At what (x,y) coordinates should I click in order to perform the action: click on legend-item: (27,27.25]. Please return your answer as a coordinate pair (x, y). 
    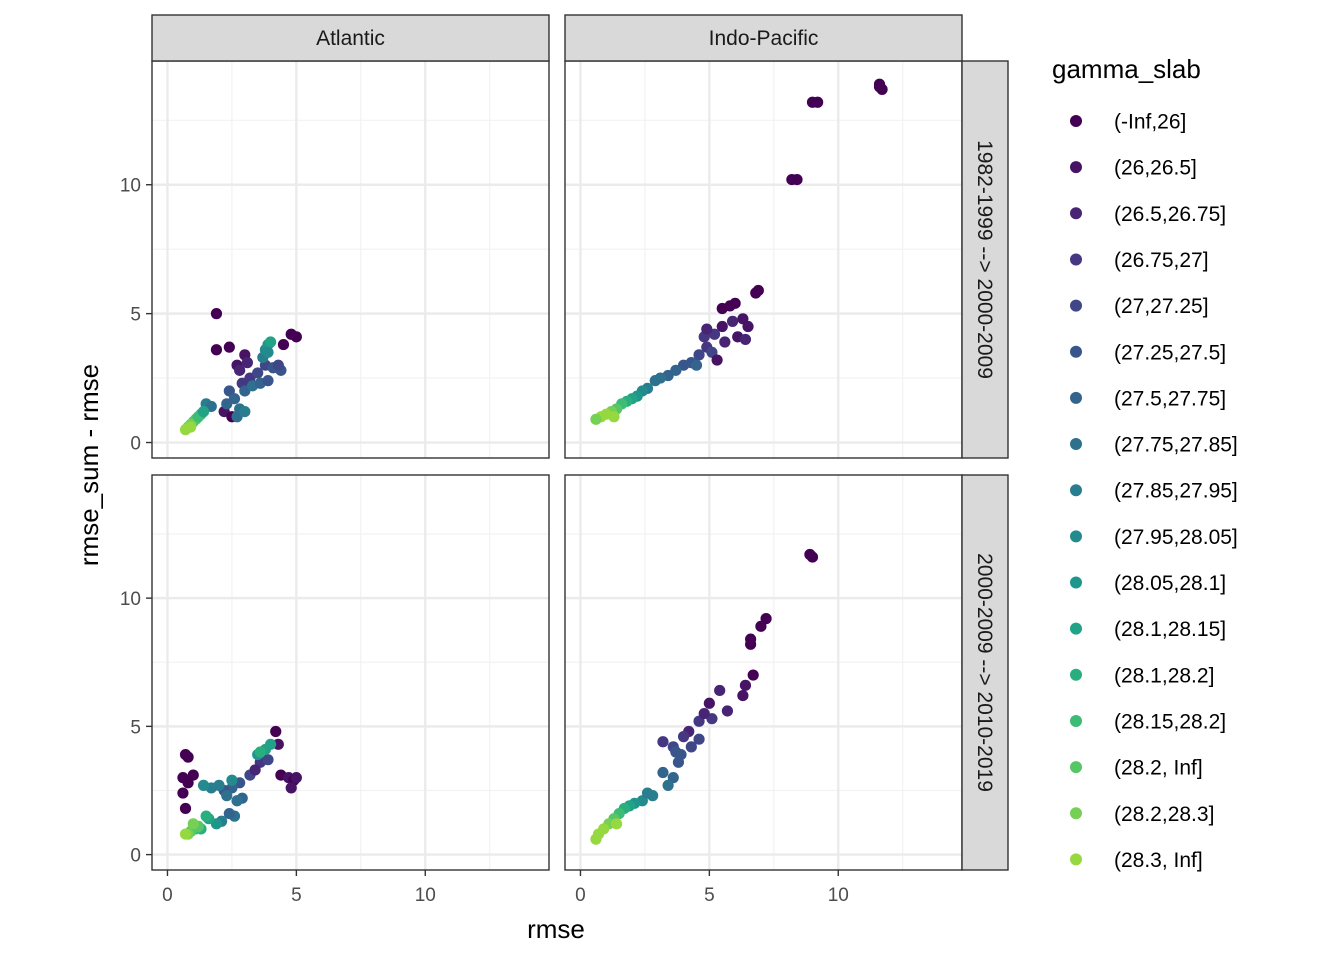
    Looking at the image, I should click on (1139, 306).